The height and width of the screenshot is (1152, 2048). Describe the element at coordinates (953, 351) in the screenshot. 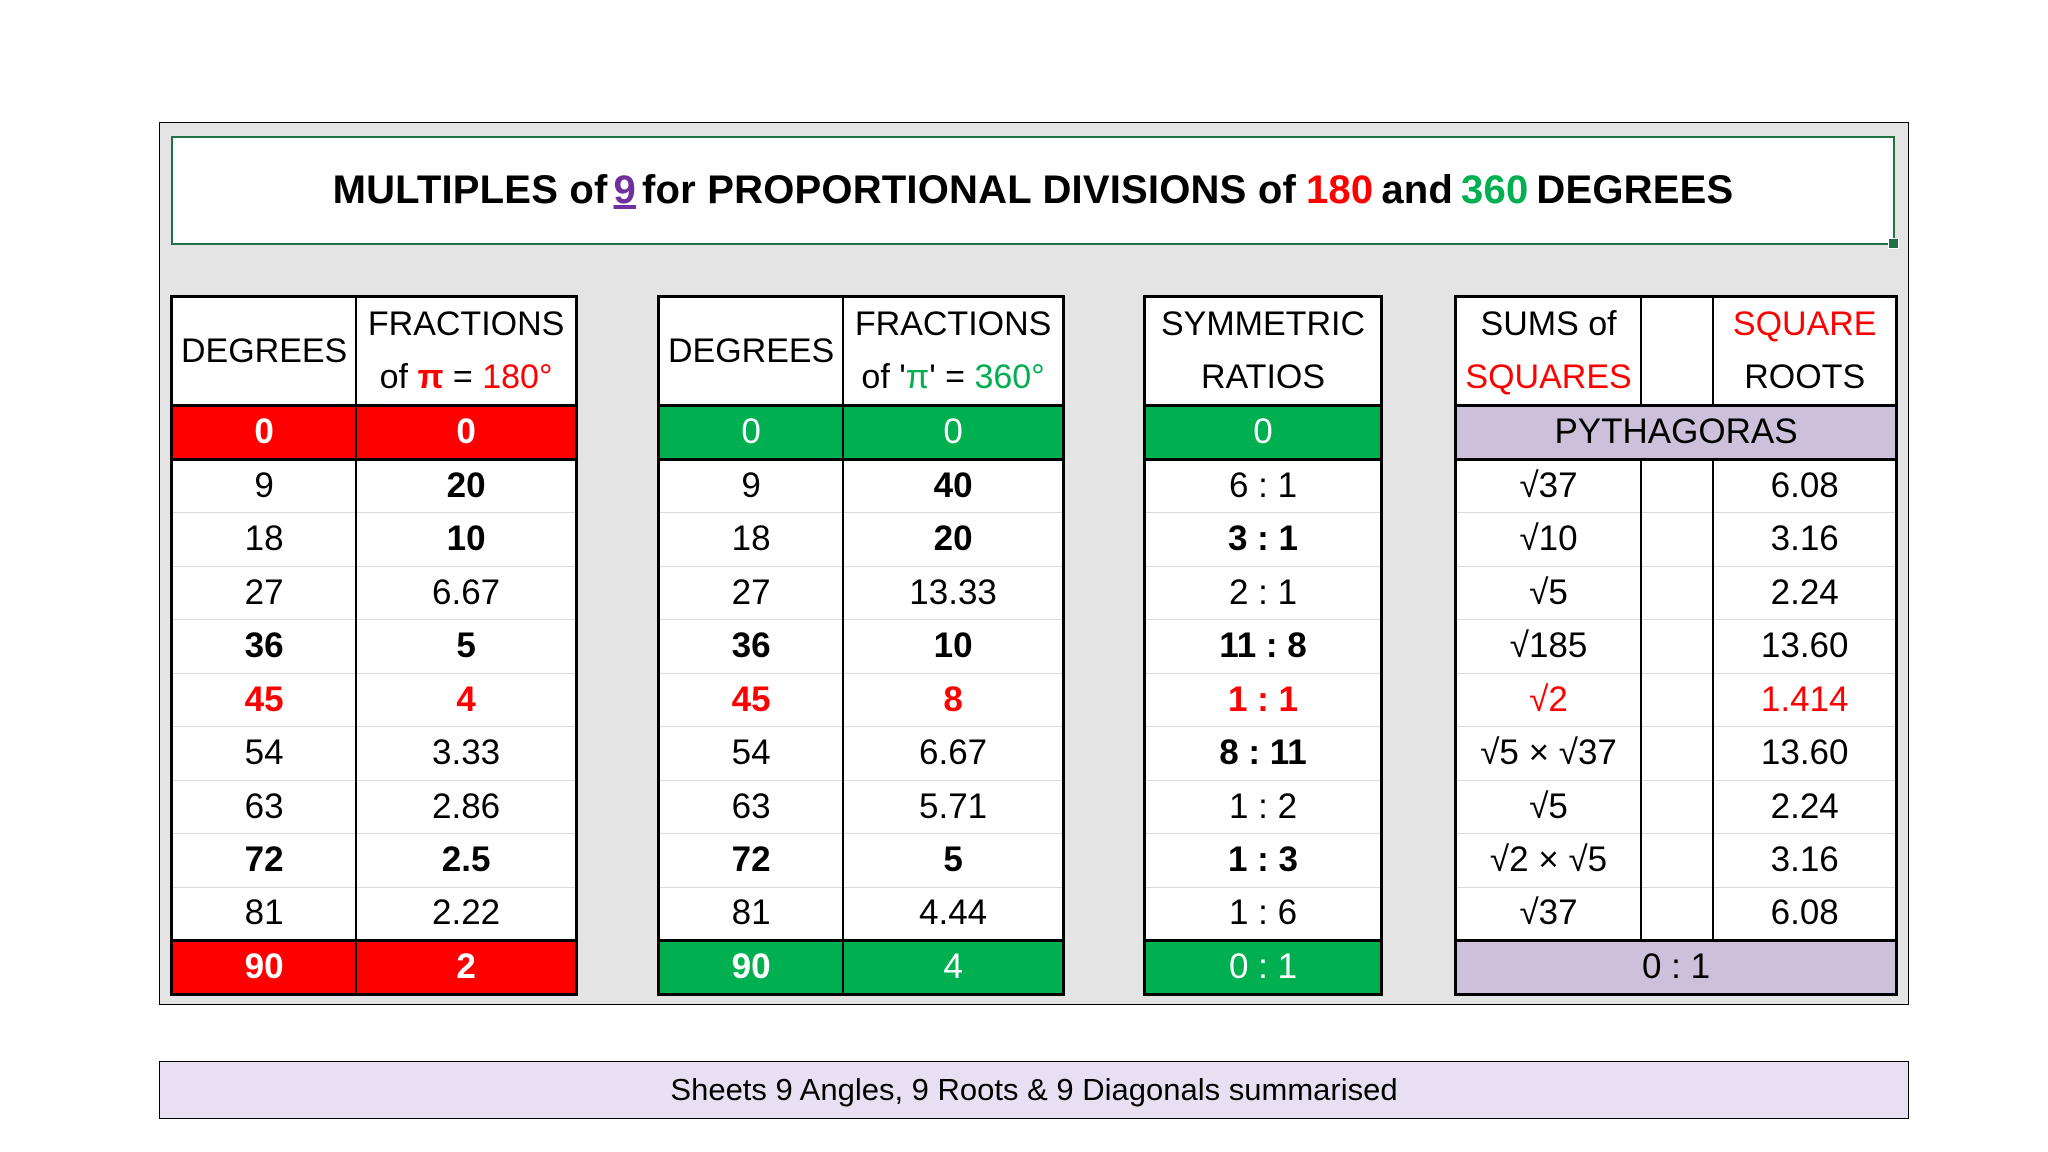

I see `header-fractions-pi: FRACTIONS of 'π' = 360°` at that location.